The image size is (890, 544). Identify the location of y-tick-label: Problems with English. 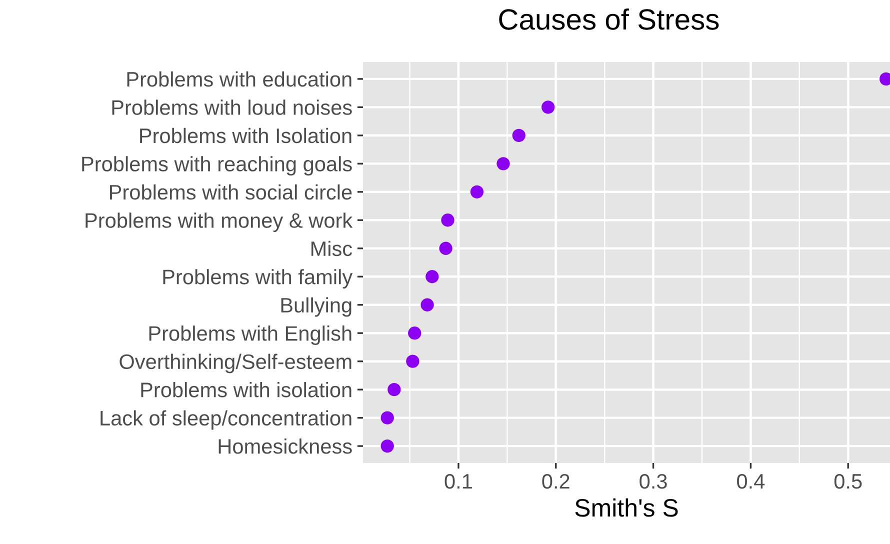
(250, 335).